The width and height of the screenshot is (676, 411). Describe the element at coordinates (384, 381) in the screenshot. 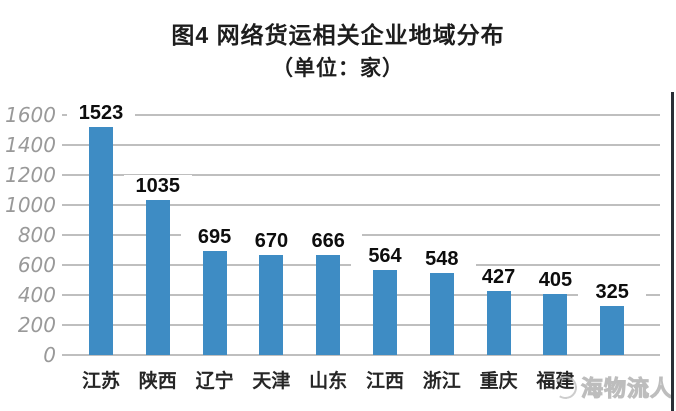

I see `x-axis-category-label: 江西` at that location.